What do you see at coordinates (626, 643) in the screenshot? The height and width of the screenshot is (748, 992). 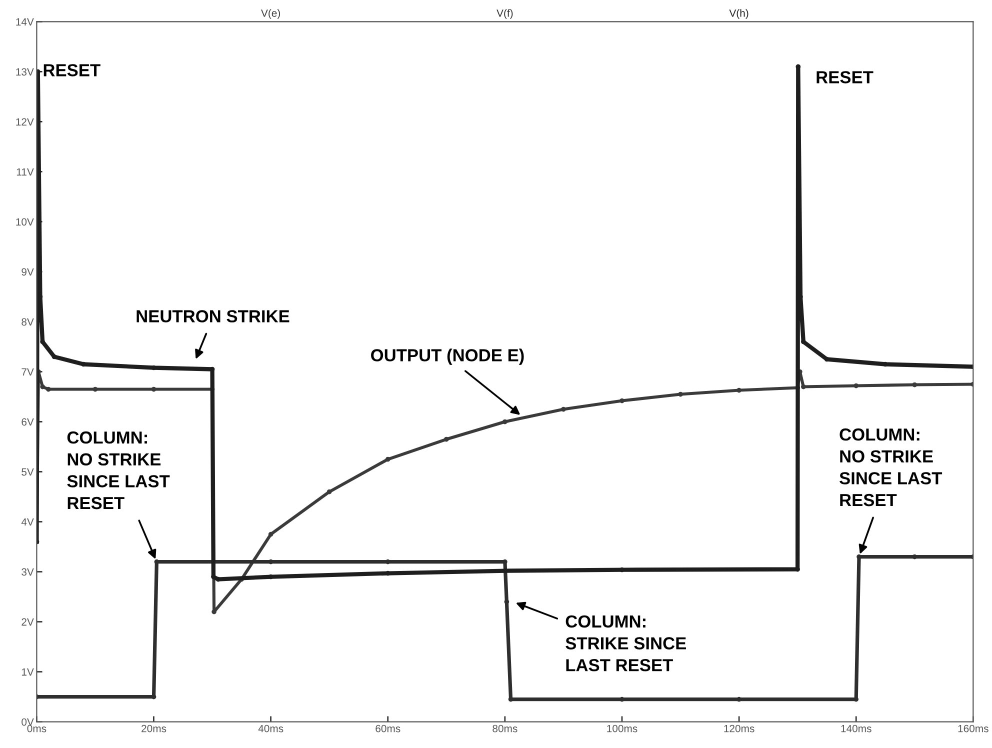 I see `annotation: COLUMN: STRIKE SINCE LAST RESET` at bounding box center [626, 643].